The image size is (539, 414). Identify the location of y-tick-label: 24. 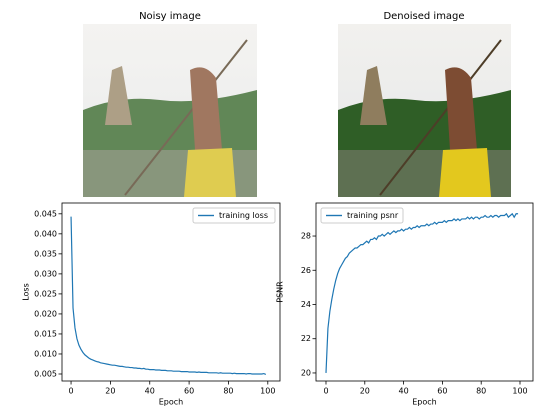
(306, 304).